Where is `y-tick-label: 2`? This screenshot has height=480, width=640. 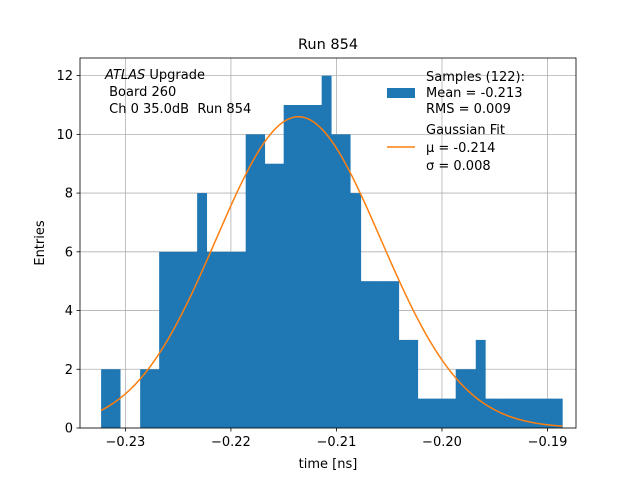 y-tick-label: 2 is located at coordinates (69, 370).